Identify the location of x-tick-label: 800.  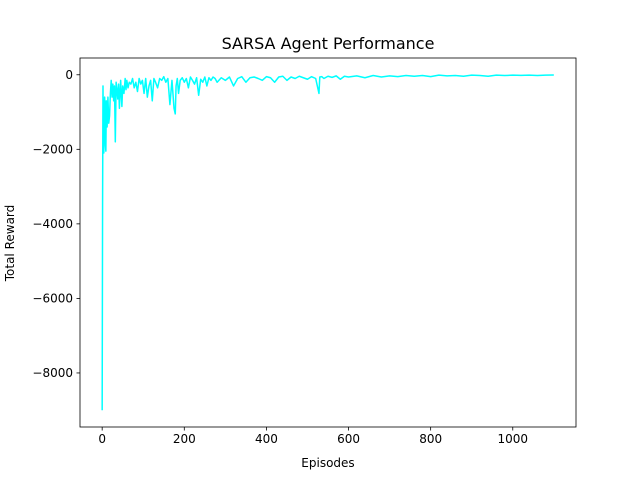
(430, 439).